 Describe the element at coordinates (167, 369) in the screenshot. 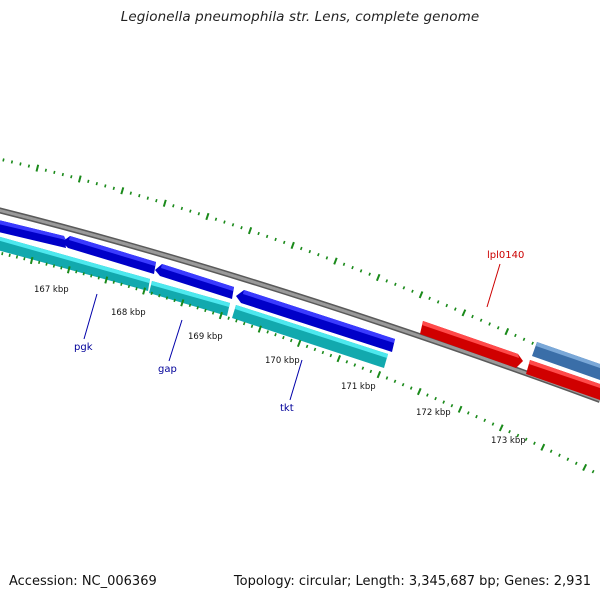

I see `gene-label-gap: gap` at that location.